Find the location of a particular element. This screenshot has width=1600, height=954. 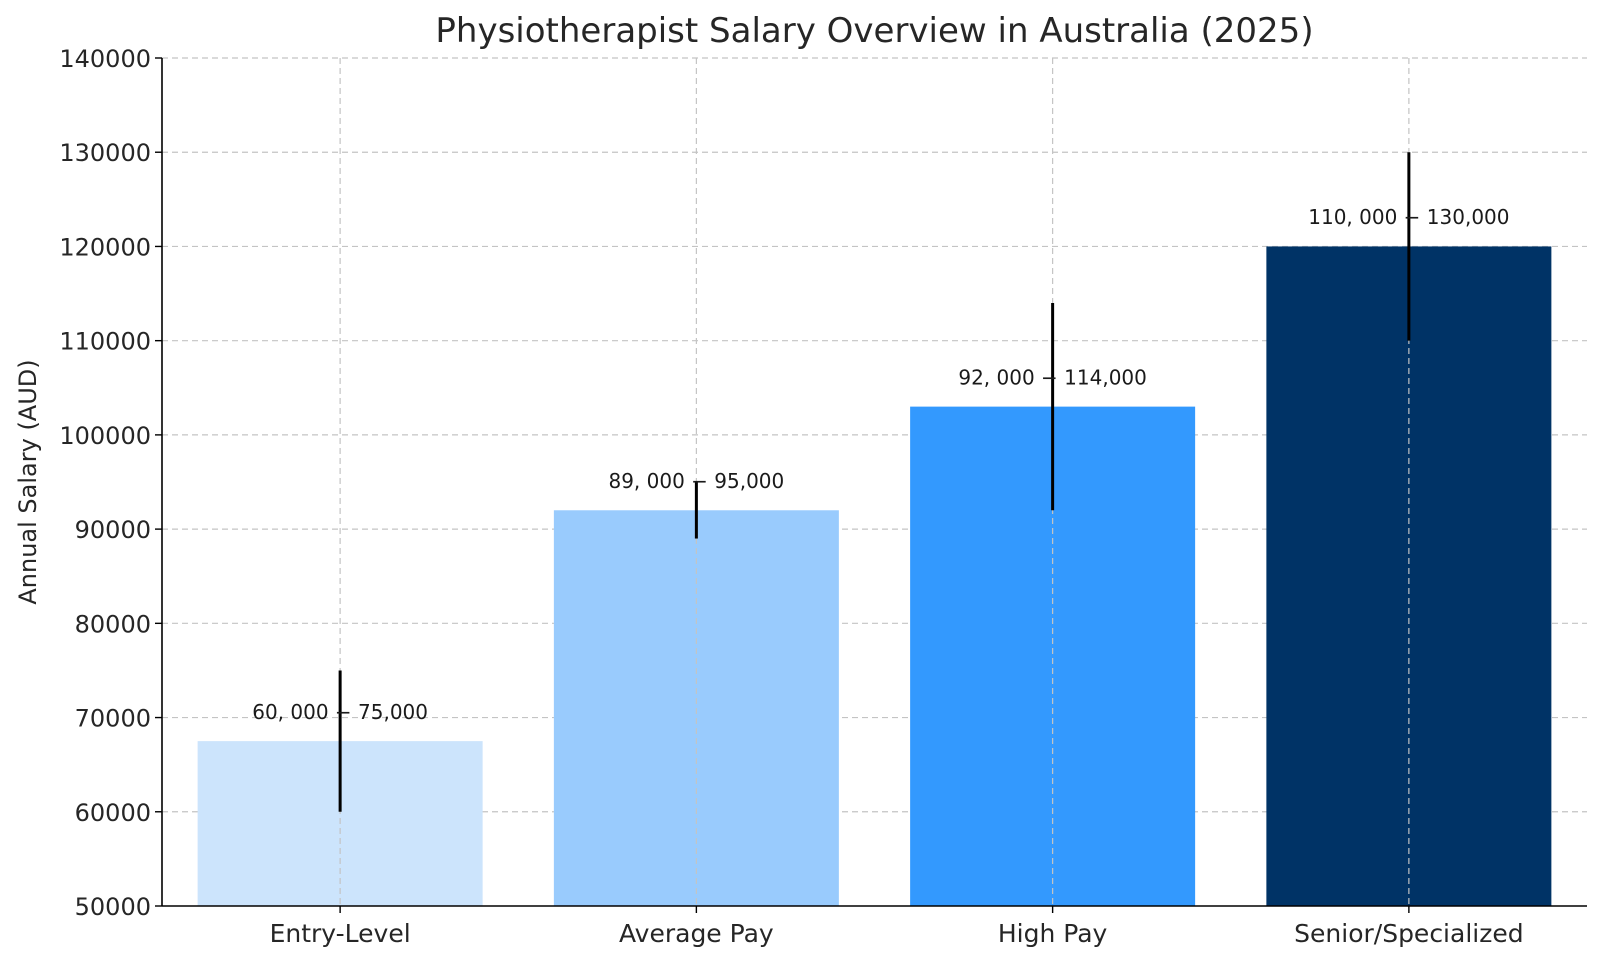

x-tick-label: Entry-Level is located at coordinates (340, 933).